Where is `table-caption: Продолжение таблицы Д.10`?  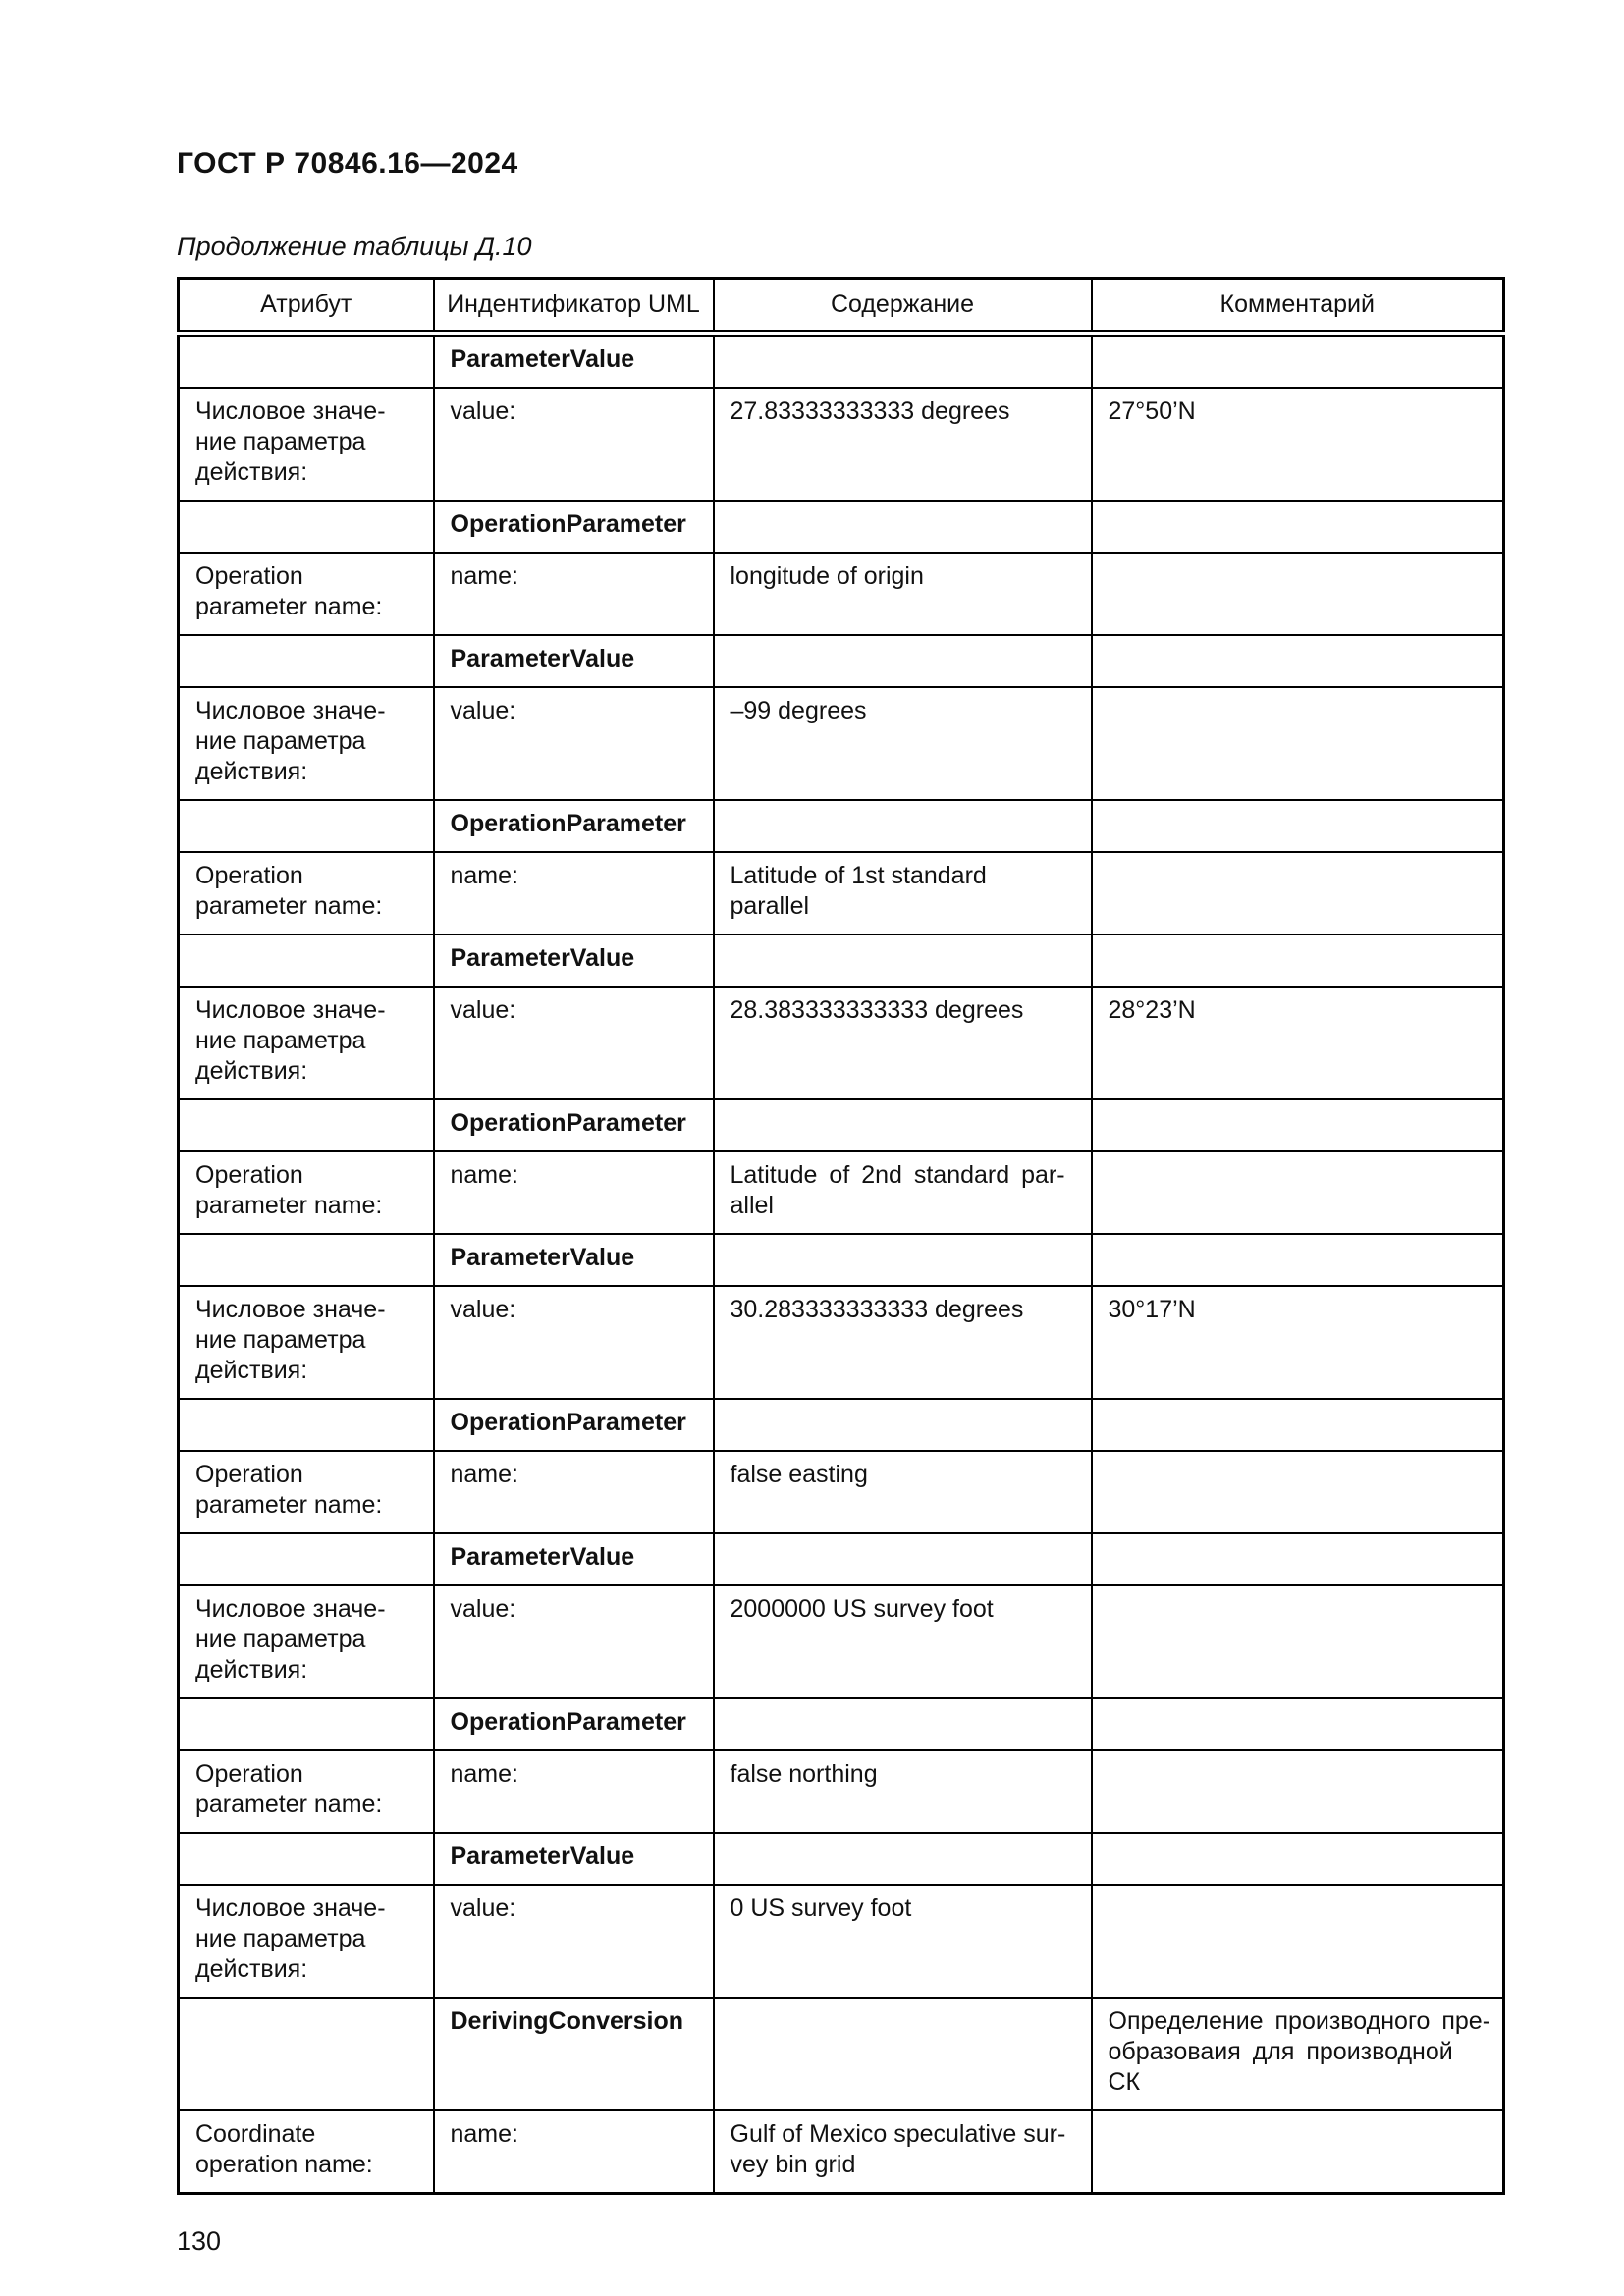
table-caption: Продолжение таблицы Д.10 is located at coordinates (354, 247).